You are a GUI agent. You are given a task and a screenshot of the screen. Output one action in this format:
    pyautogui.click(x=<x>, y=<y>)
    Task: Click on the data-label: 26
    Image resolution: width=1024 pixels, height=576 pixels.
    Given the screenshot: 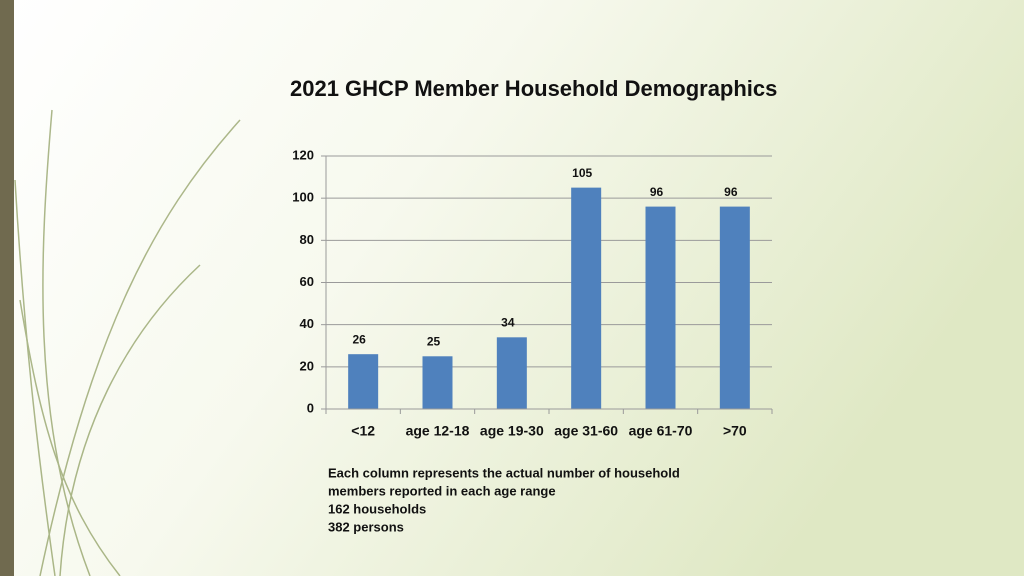 What is the action you would take?
    pyautogui.click(x=359, y=339)
    